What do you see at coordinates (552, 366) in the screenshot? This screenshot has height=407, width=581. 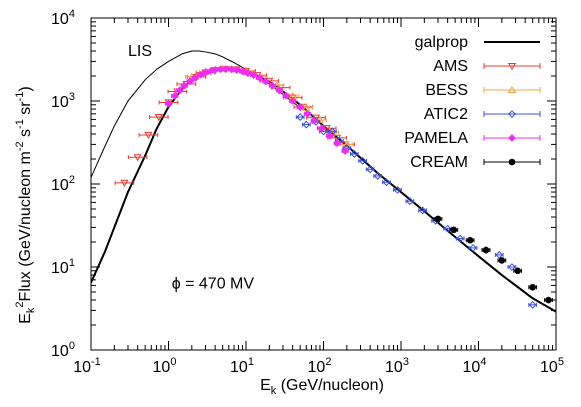 I see `x-tick-label: 10⁵` at bounding box center [552, 366].